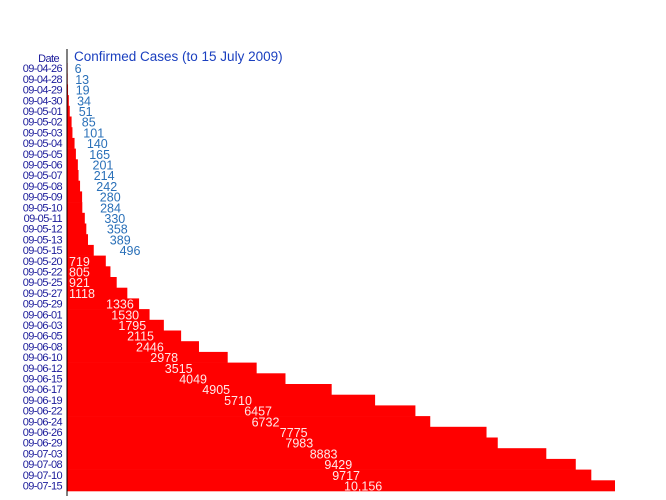  What do you see at coordinates (89, 123) in the screenshot?
I see `value-label: 85` at bounding box center [89, 123].